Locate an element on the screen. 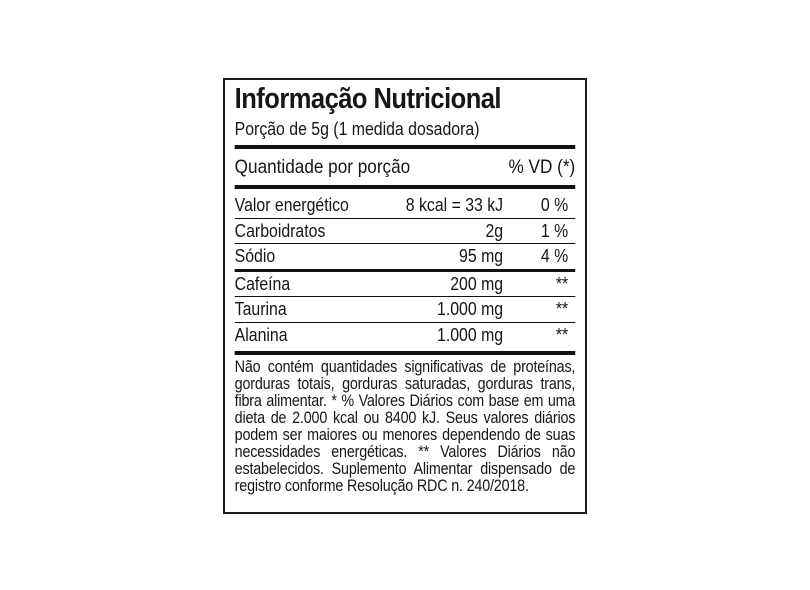  nutrient-name: Taurina is located at coordinates (260, 309).